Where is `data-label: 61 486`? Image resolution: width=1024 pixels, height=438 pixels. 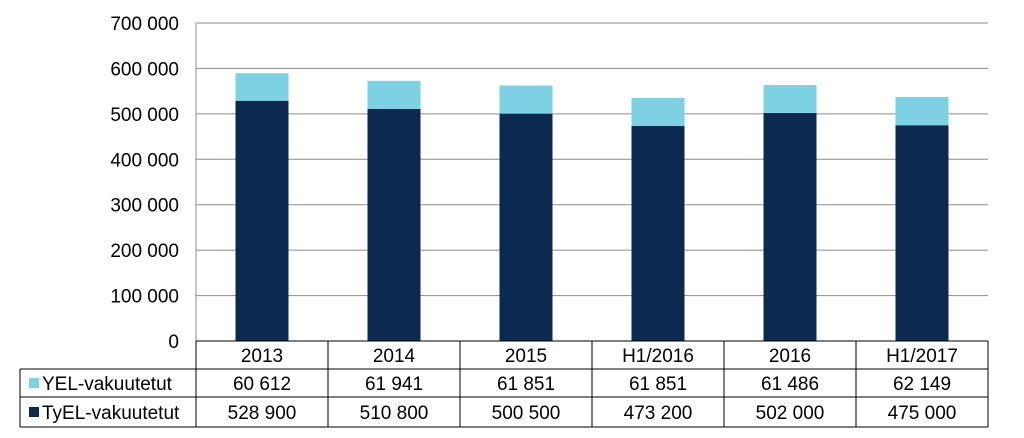 data-label: 61 486 is located at coordinates (790, 384).